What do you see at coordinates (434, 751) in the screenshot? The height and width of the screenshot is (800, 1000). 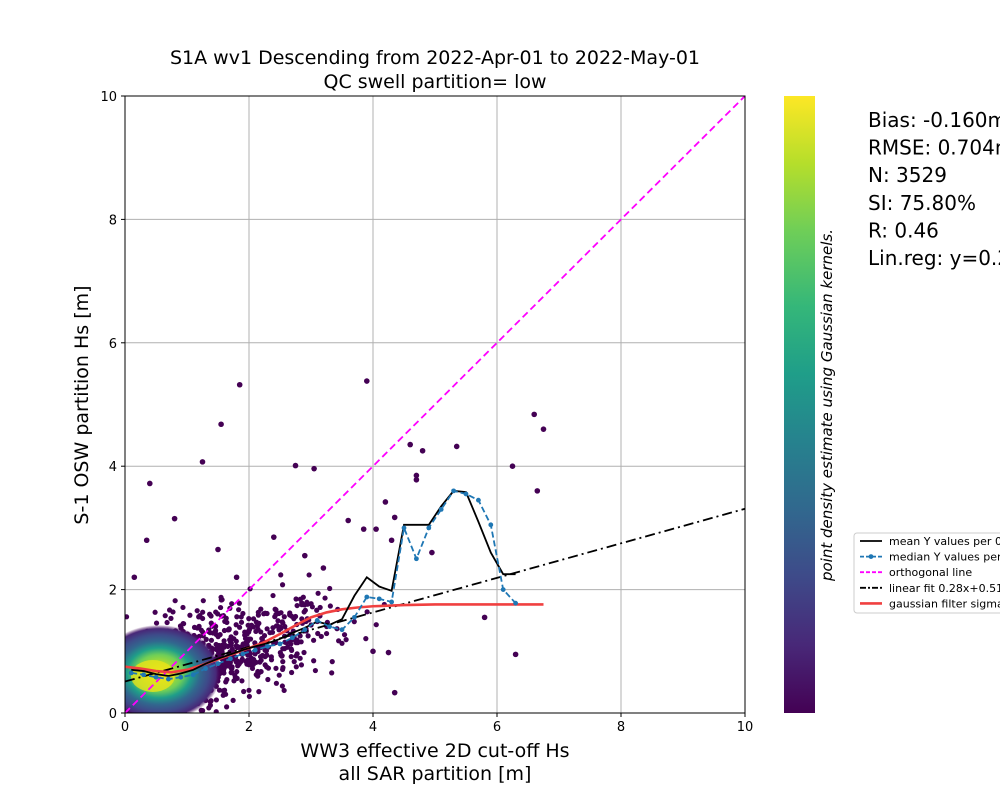 I see `x-axis-label-line1: WW3 effective 2D cut-off Hs` at bounding box center [434, 751].